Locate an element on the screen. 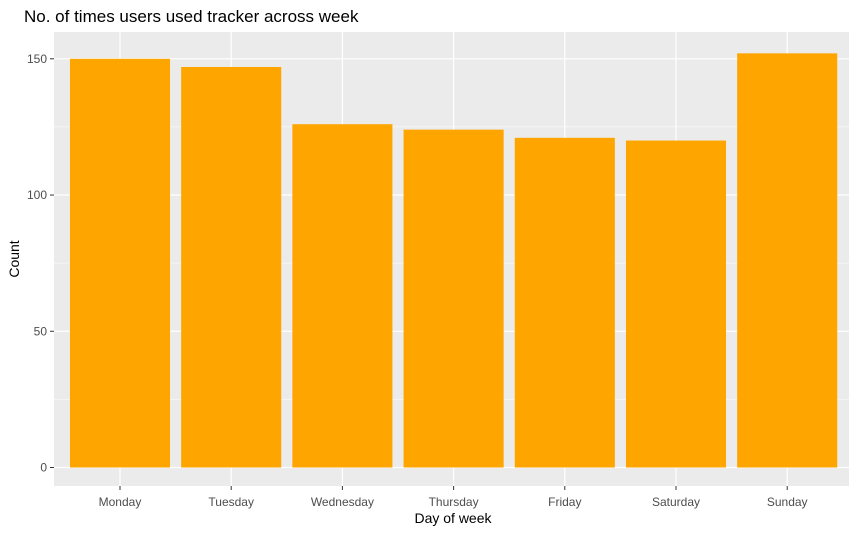 This screenshot has height=533, width=862. y-tick-label: 0 is located at coordinates (43, 468).